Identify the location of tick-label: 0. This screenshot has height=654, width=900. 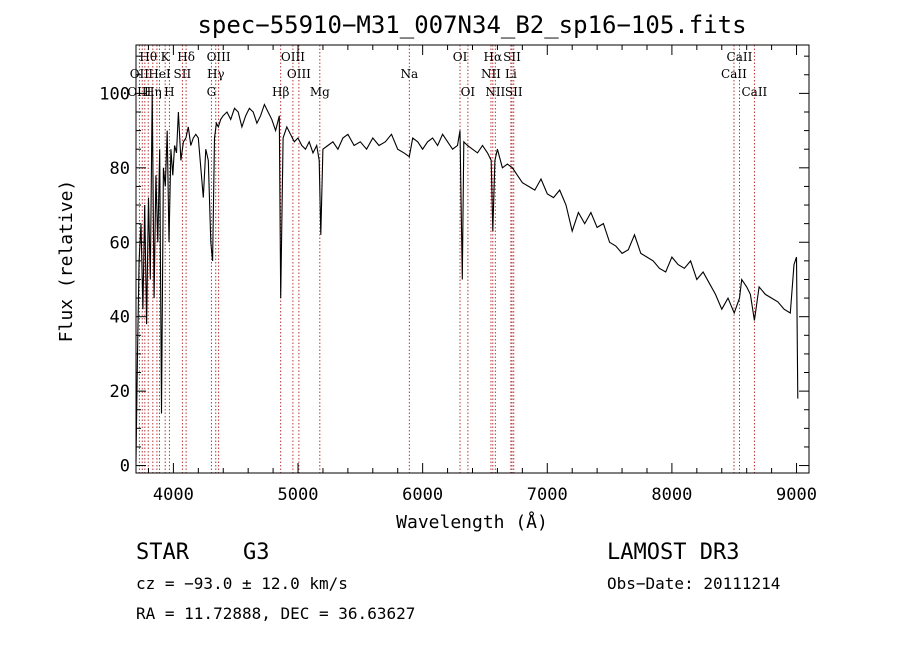
(125, 467).